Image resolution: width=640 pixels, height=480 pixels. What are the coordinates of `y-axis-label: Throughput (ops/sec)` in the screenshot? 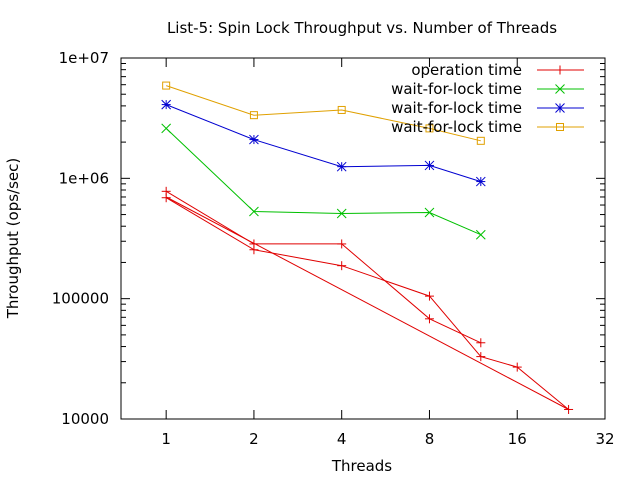 It's located at (13, 238).